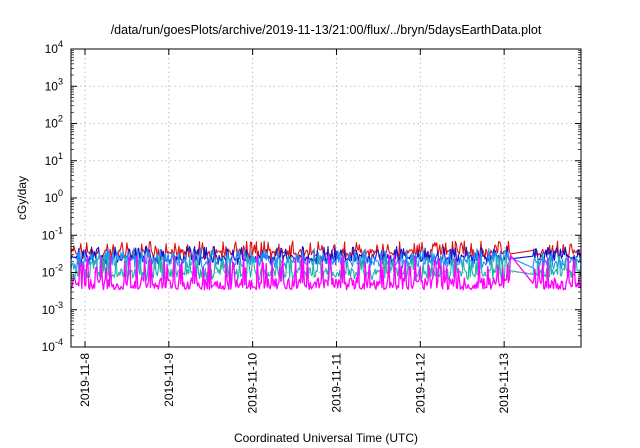 This screenshot has width=640, height=448. I want to click on y-tick-label: 10³, so click(54, 84).